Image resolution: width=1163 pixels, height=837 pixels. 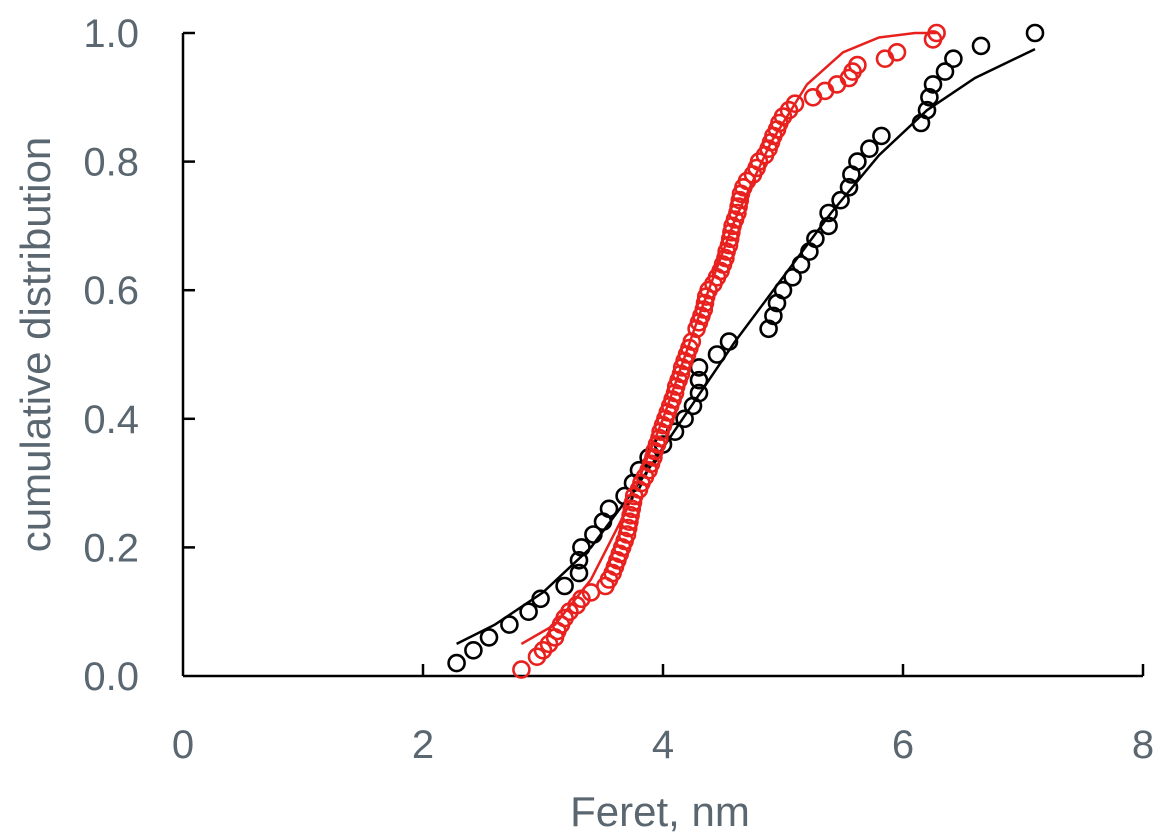 What do you see at coordinates (183, 745) in the screenshot?
I see `x-tick-label: 0` at bounding box center [183, 745].